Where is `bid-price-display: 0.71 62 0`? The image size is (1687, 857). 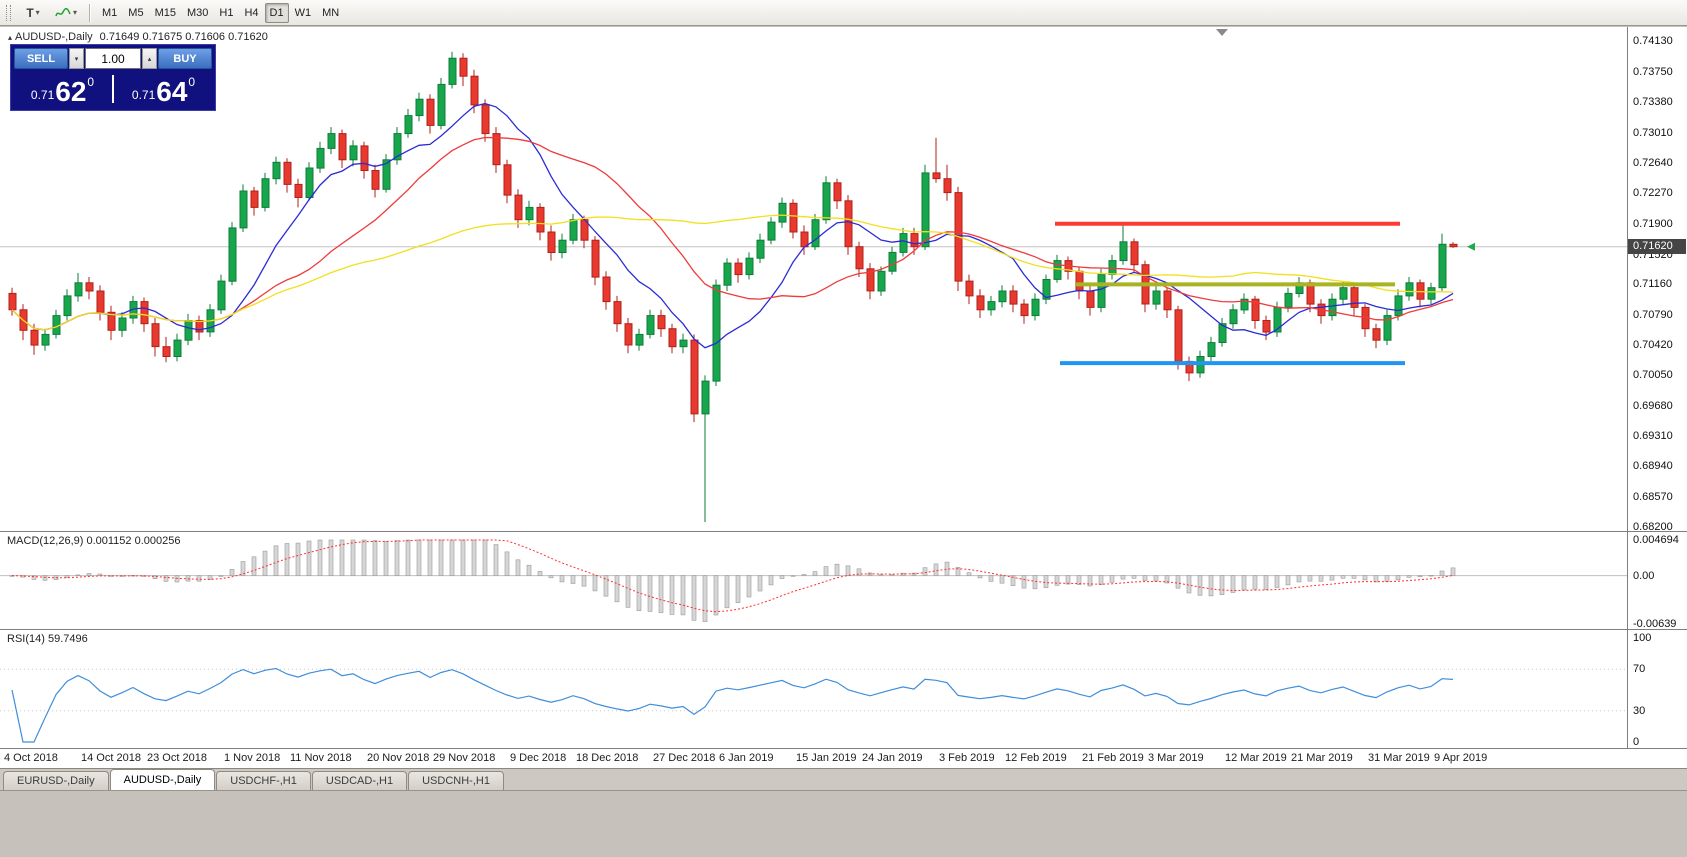
bid-price-display: 0.71 62 0 is located at coordinates (62, 89).